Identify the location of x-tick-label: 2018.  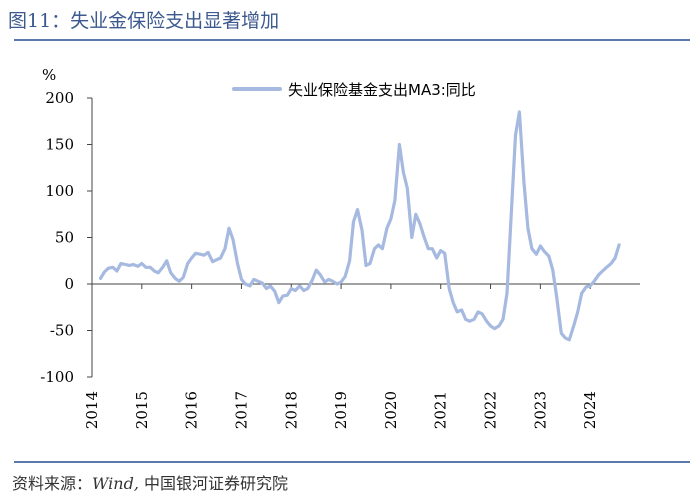
(291, 410).